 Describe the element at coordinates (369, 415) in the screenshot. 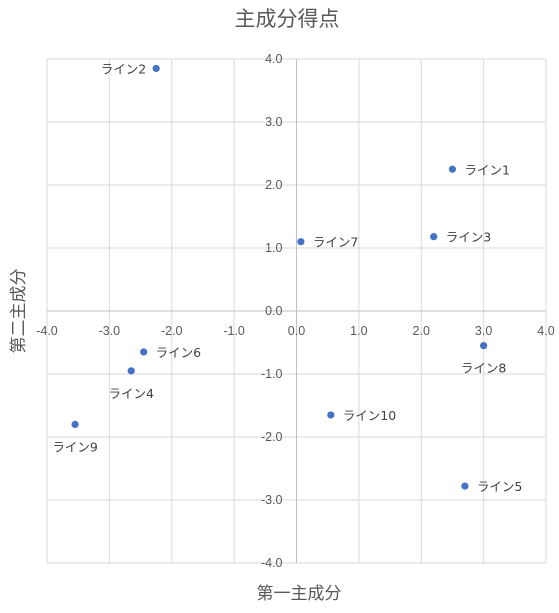

I see `data-label: ライン10` at that location.